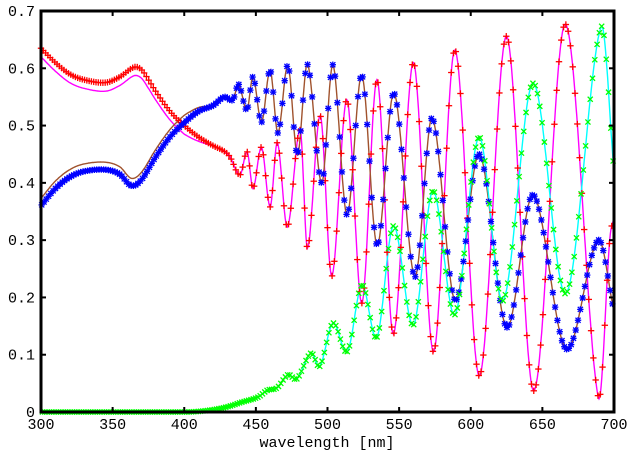 The image size is (638, 455). Describe the element at coordinates (184, 425) in the screenshot. I see `x-tick-label: 400` at that location.